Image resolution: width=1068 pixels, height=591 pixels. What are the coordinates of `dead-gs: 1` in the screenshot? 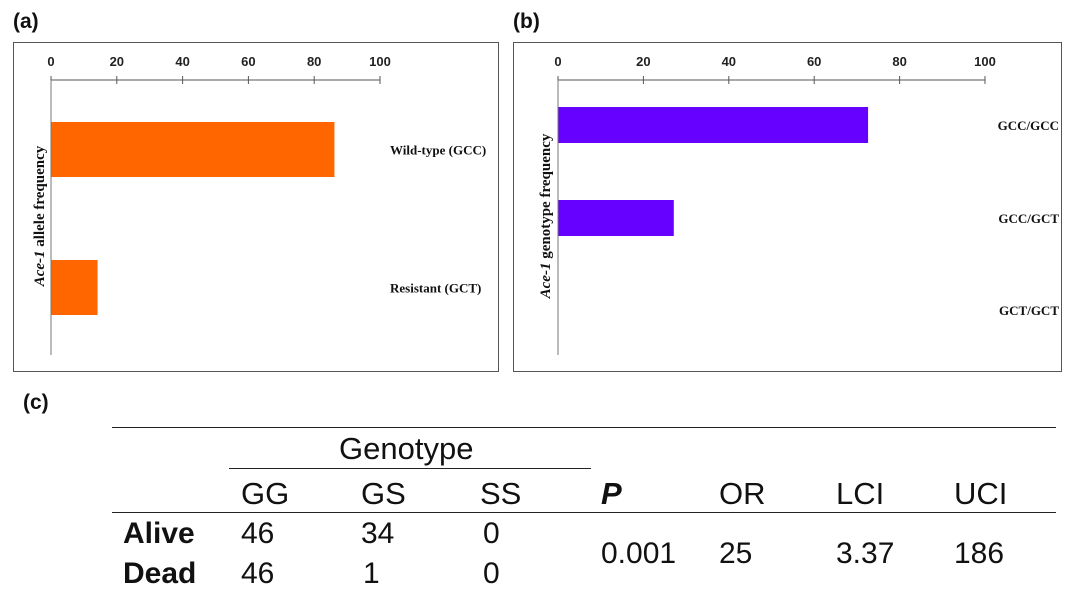 It's located at (371, 573).